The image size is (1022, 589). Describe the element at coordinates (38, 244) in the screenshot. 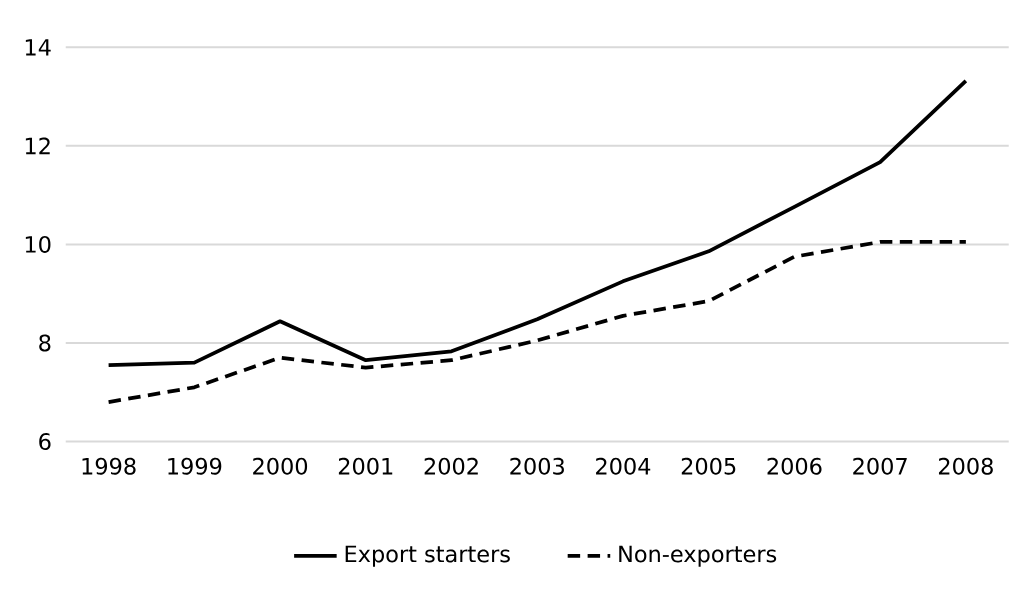

I see `y-tick-label: 10` at that location.